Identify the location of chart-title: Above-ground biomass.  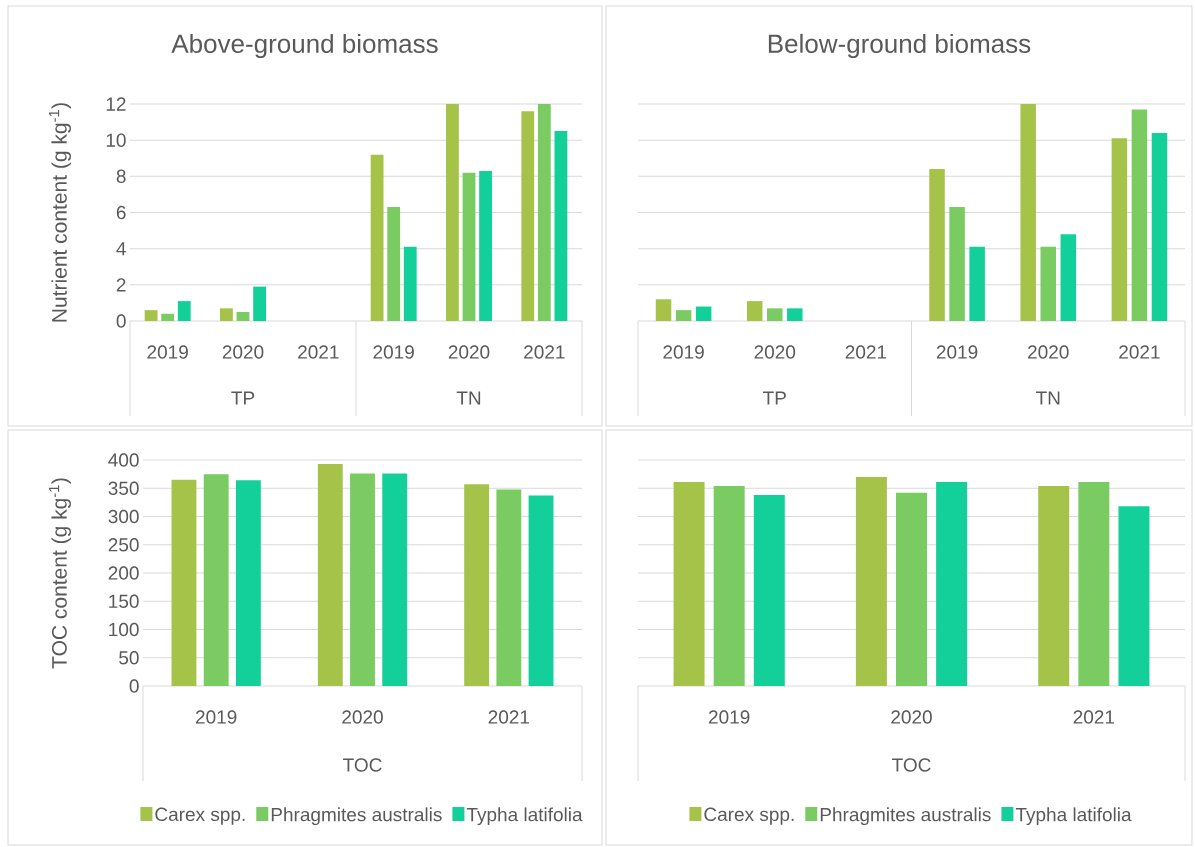
(304, 46).